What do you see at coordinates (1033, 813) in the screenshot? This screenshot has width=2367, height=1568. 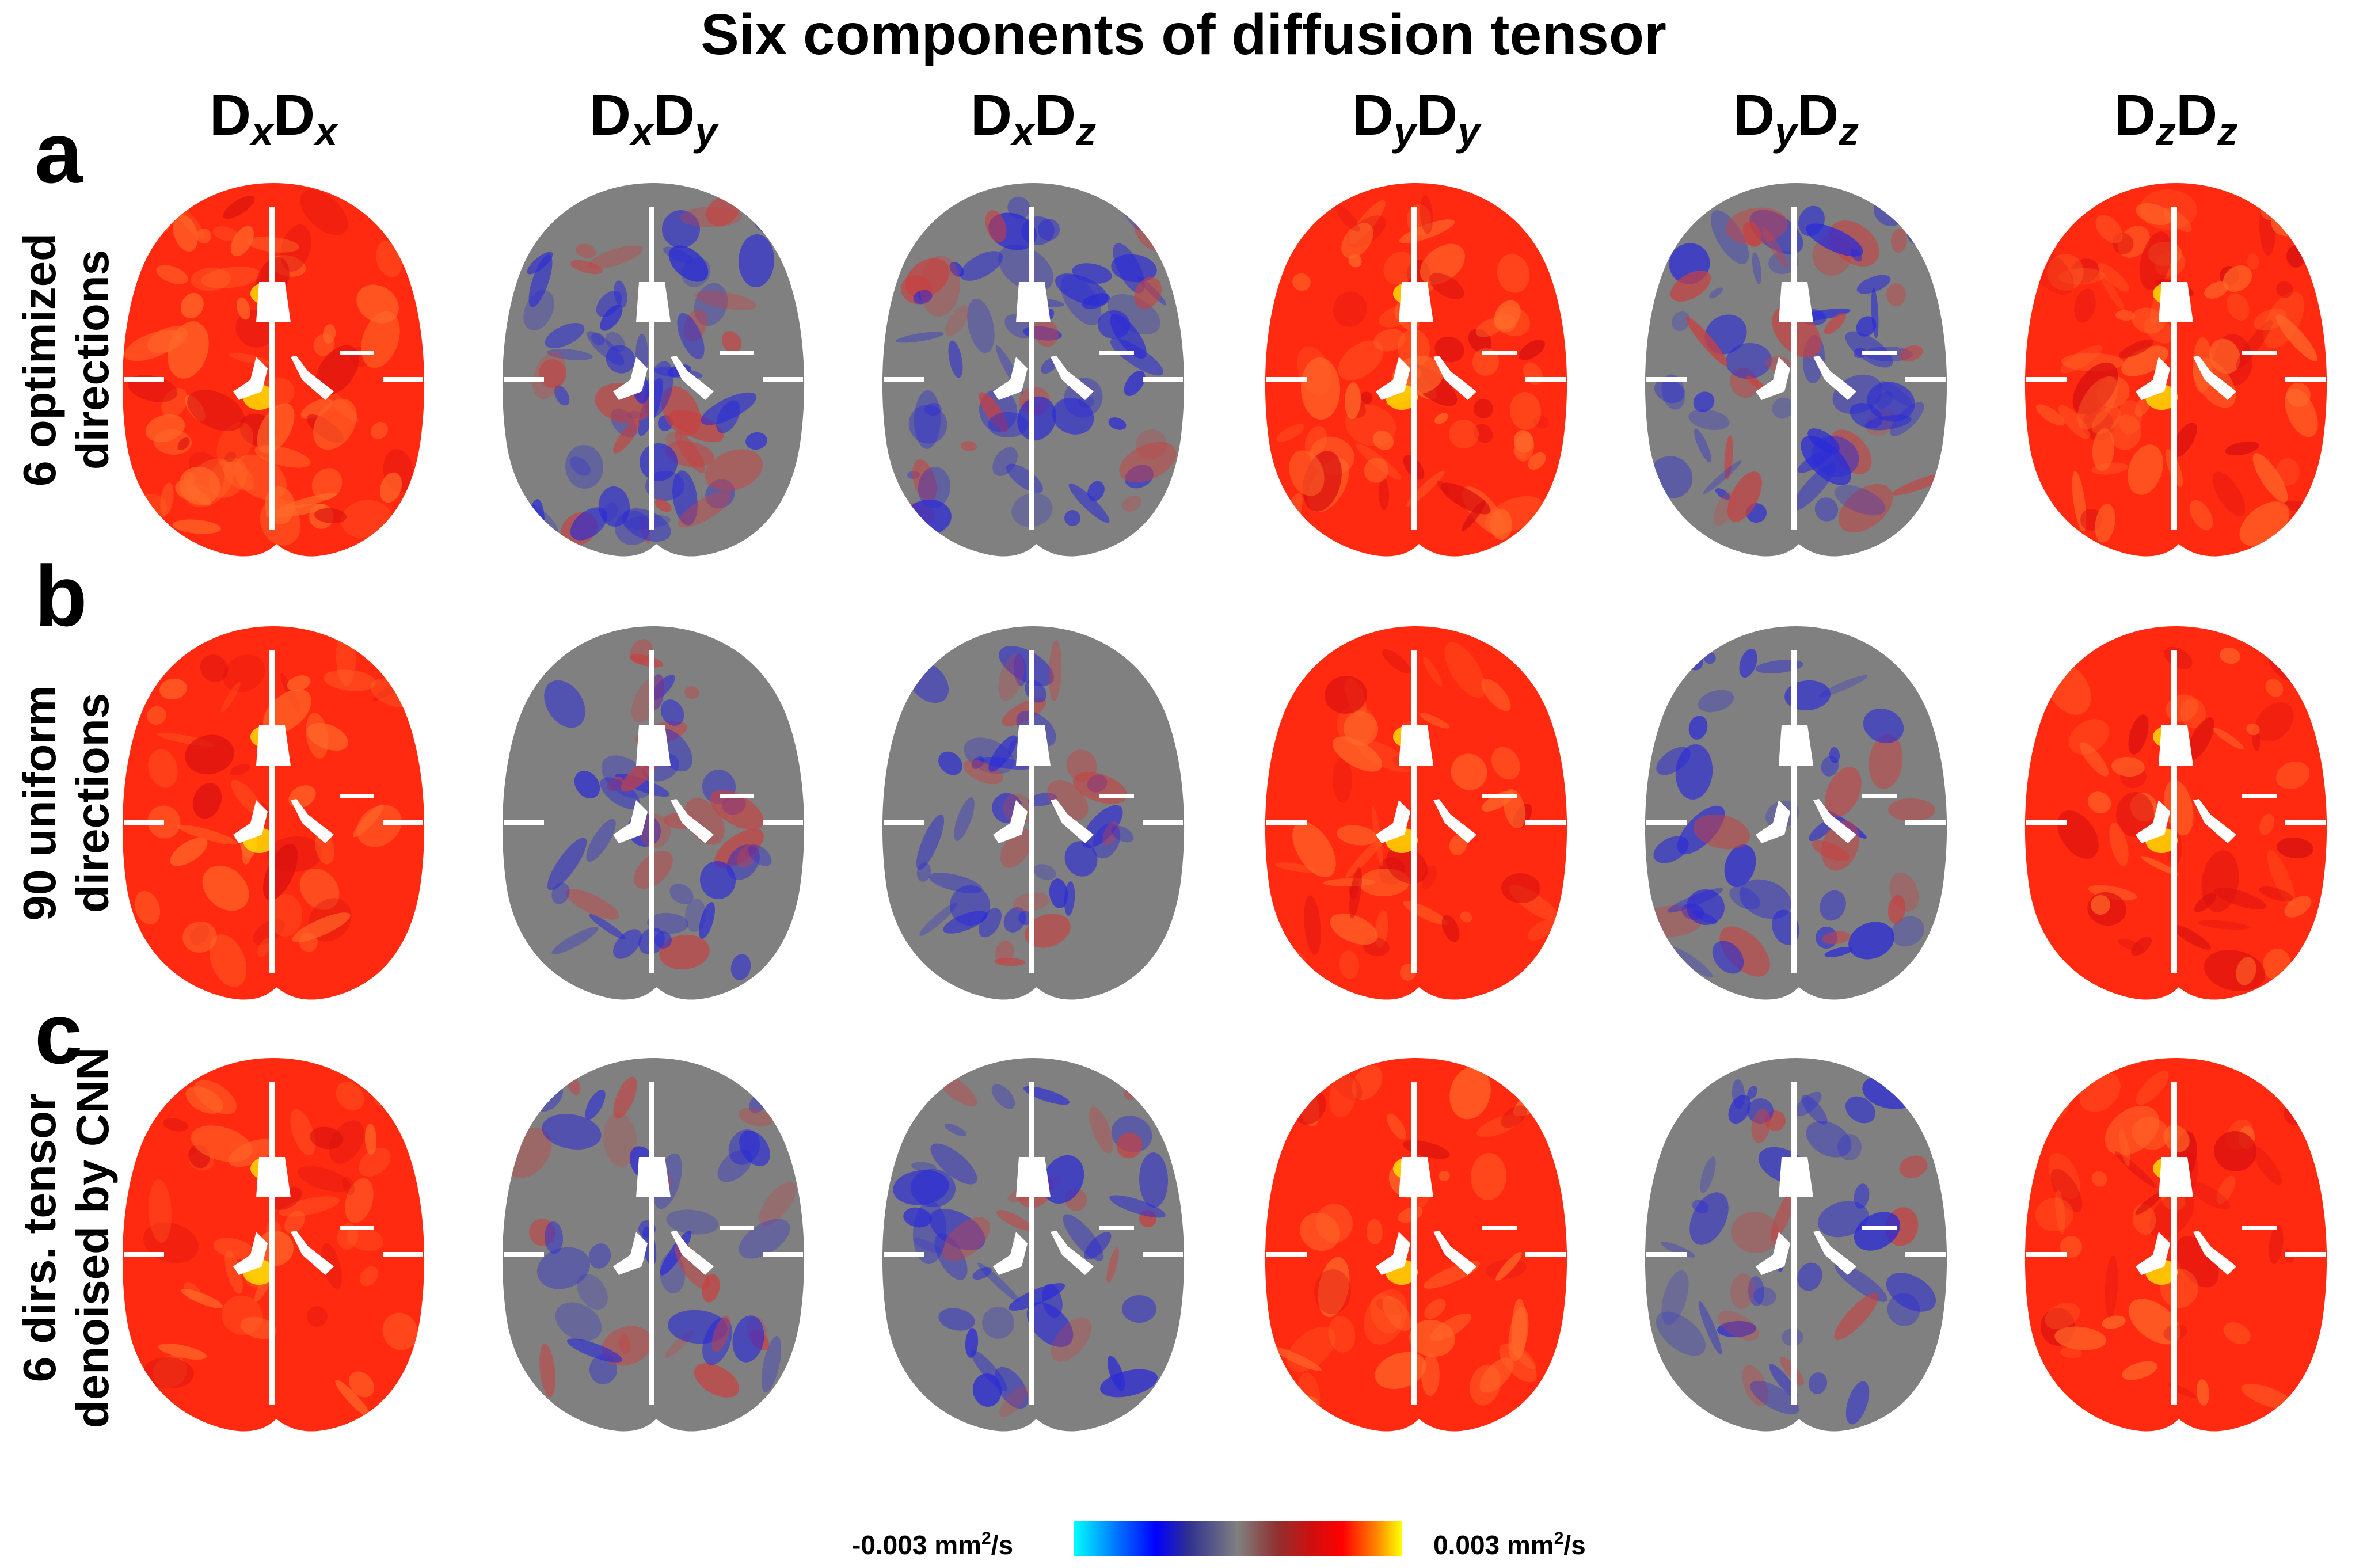 I see `brain-map-row1-col2` at bounding box center [1033, 813].